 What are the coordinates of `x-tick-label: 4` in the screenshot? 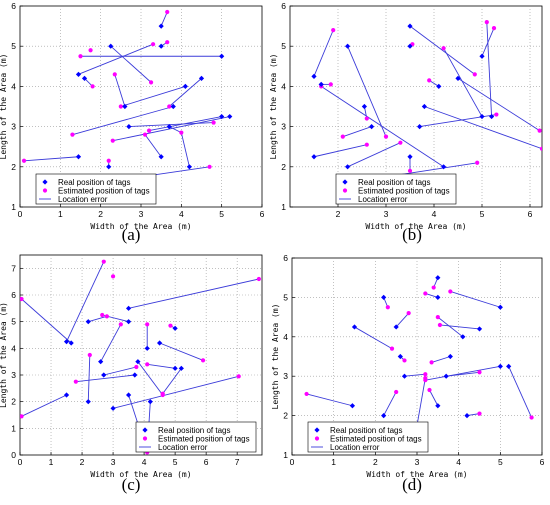 It's located at (181, 214).